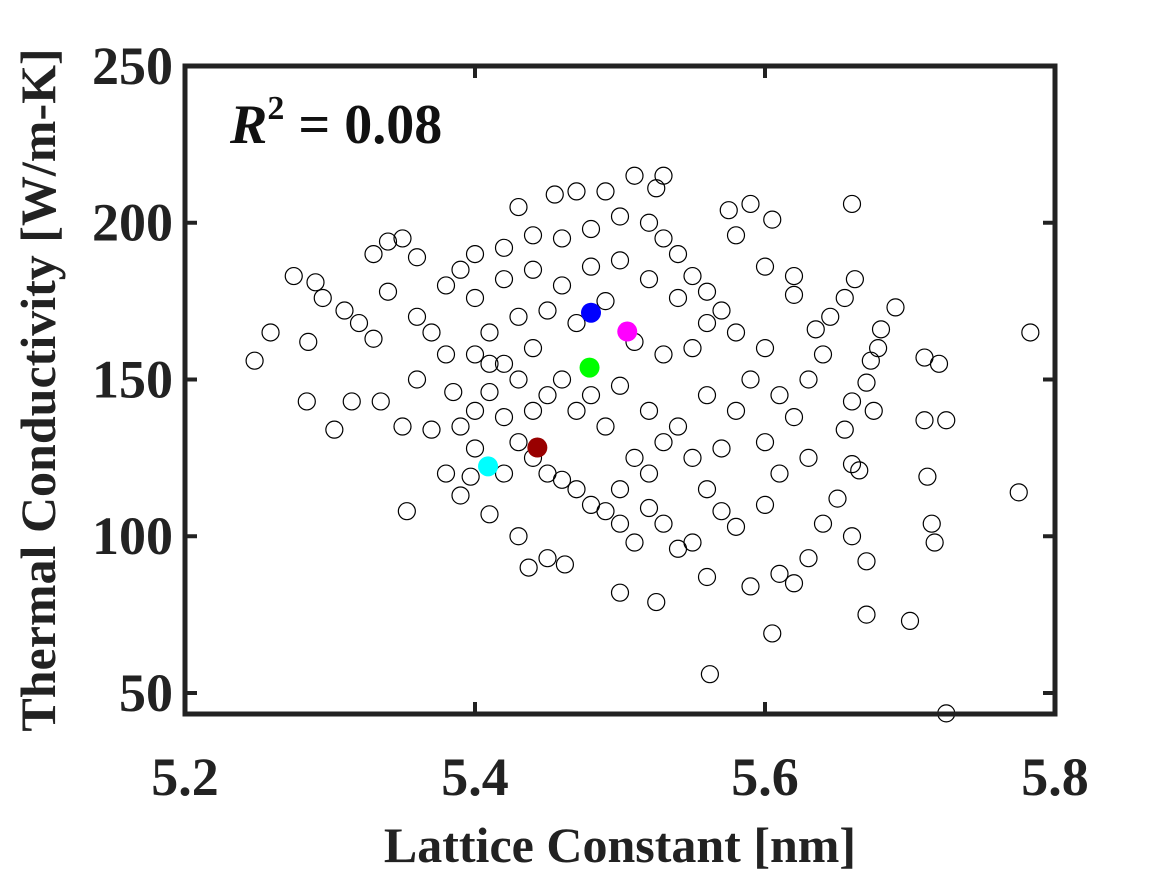  Describe the element at coordinates (620, 845) in the screenshot. I see `x-axis-label: Lattice Constant [nm]` at that location.